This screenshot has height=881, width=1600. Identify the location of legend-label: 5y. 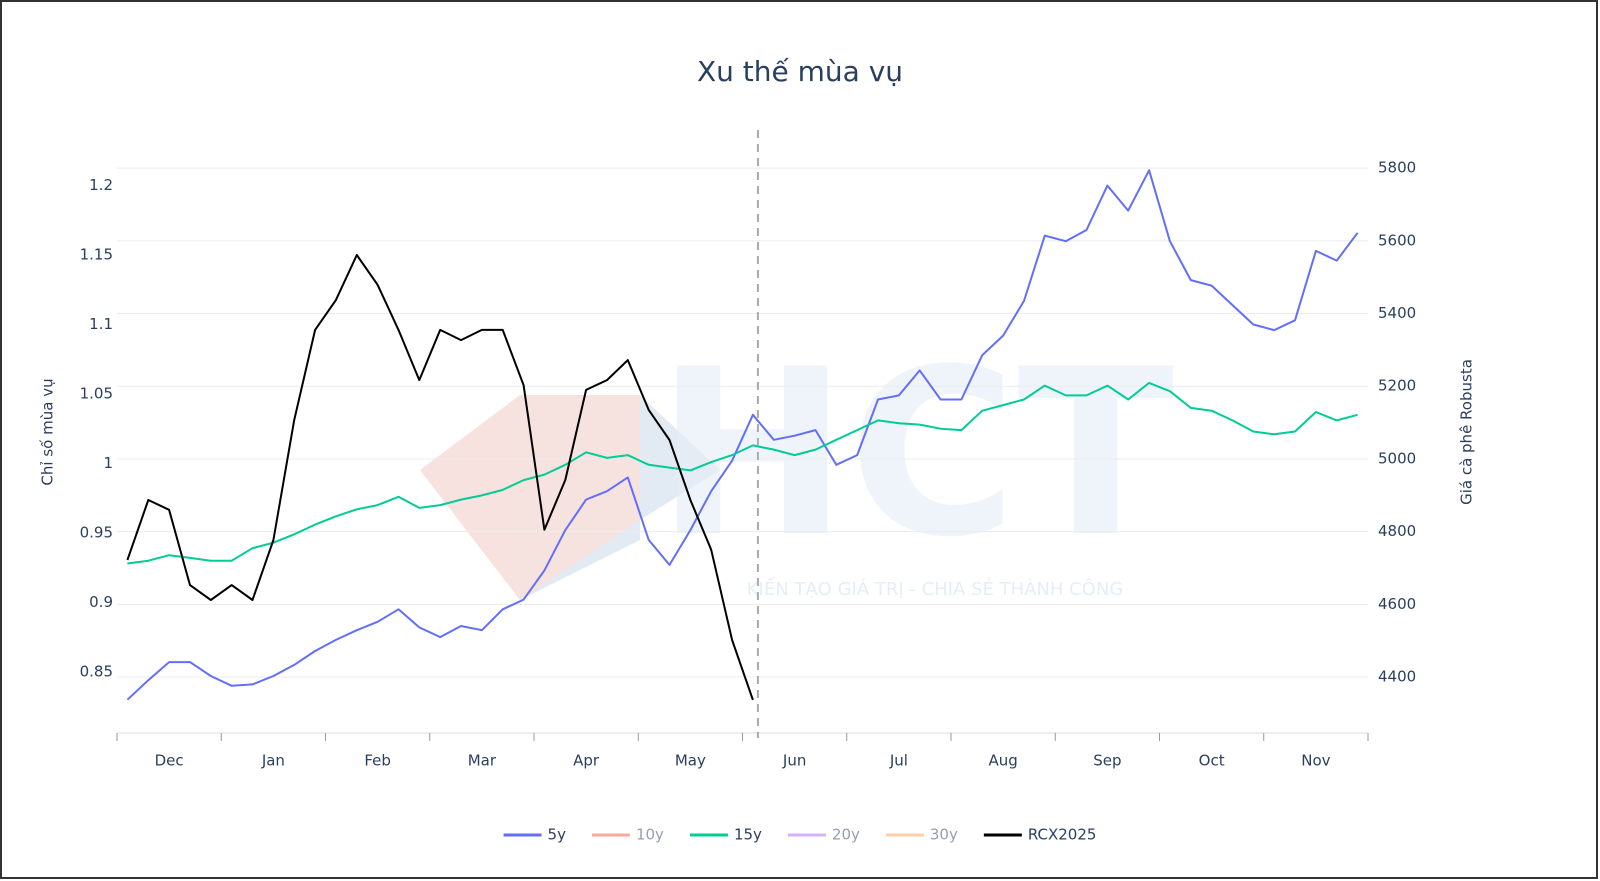
(557, 835).